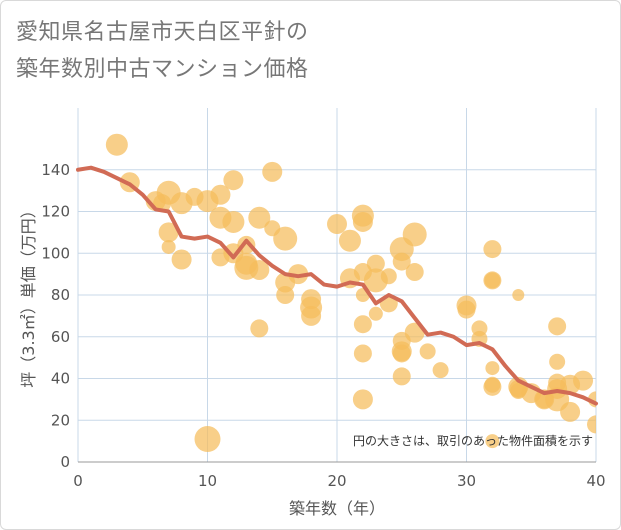 Image resolution: width=621 pixels, height=530 pixels. I want to click on y-tick-label: 80, so click(60, 295).